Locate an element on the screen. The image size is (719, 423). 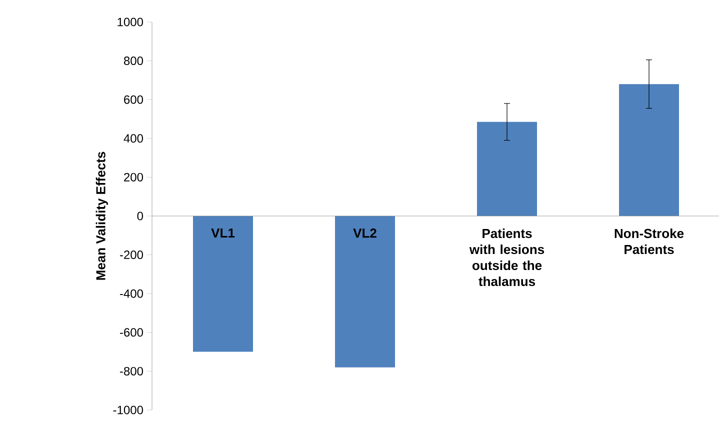
y-tick-label: 600 is located at coordinates (134, 99).